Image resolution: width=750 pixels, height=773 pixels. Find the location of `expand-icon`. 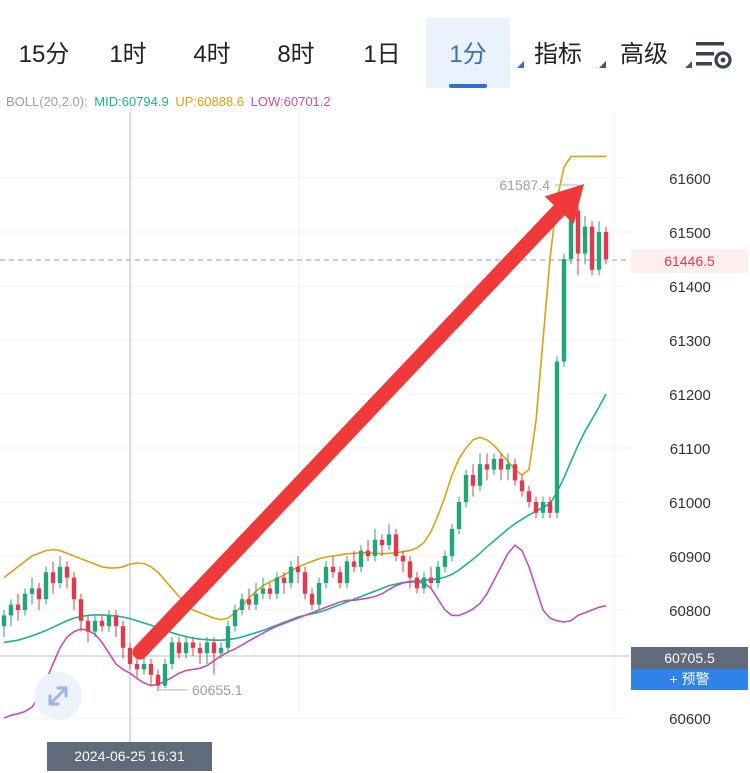

expand-icon is located at coordinates (58, 696).